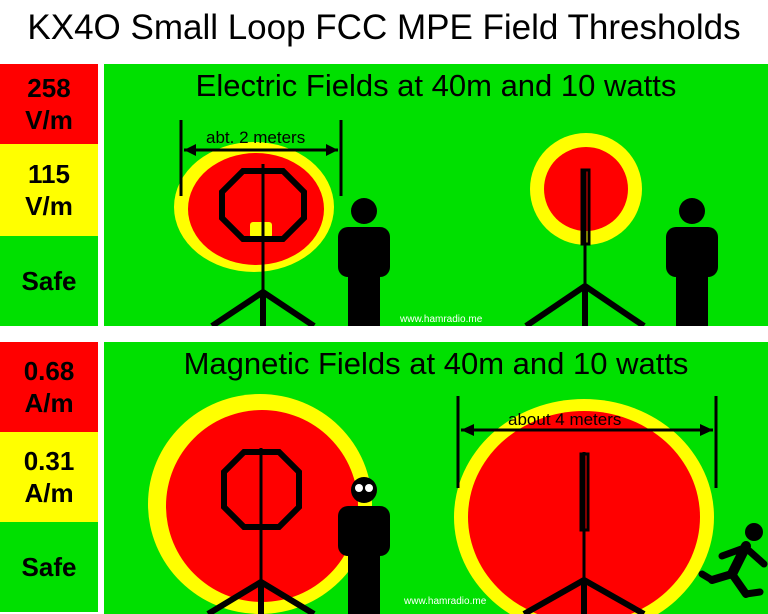  Describe the element at coordinates (49, 206) in the screenshot. I see `legend-mid-unit: V/m` at that location.